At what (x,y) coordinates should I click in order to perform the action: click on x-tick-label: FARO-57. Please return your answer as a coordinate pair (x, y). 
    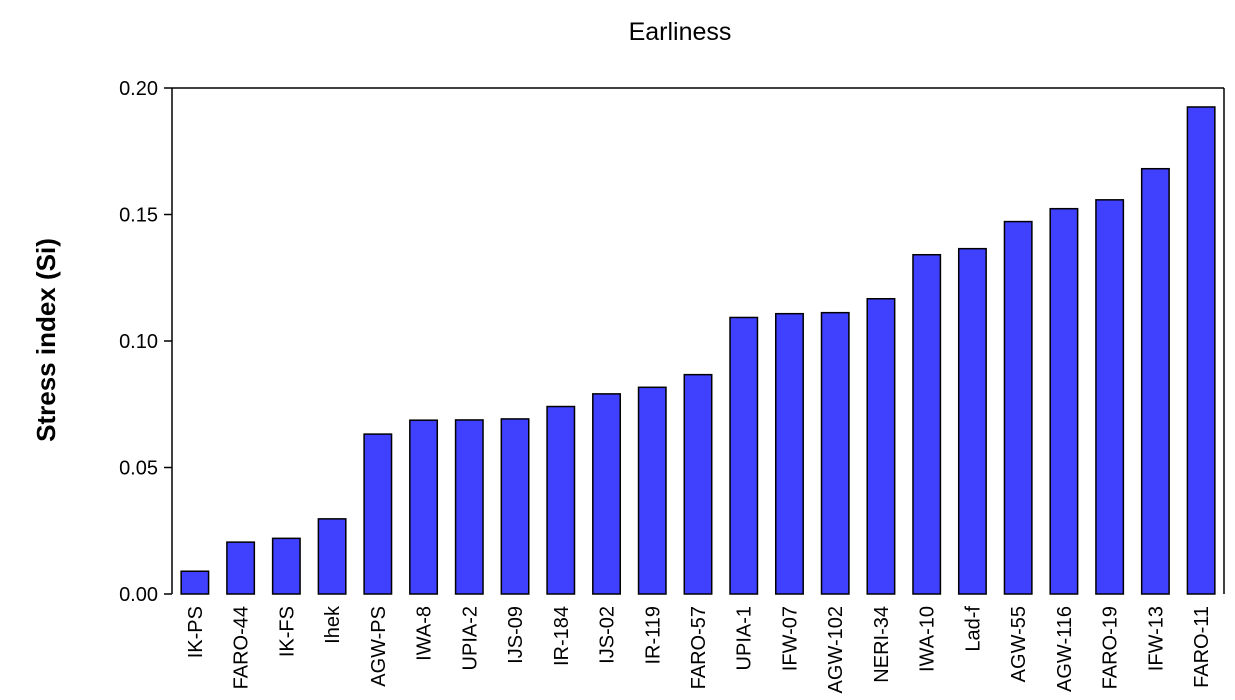
    Looking at the image, I should click on (699, 647).